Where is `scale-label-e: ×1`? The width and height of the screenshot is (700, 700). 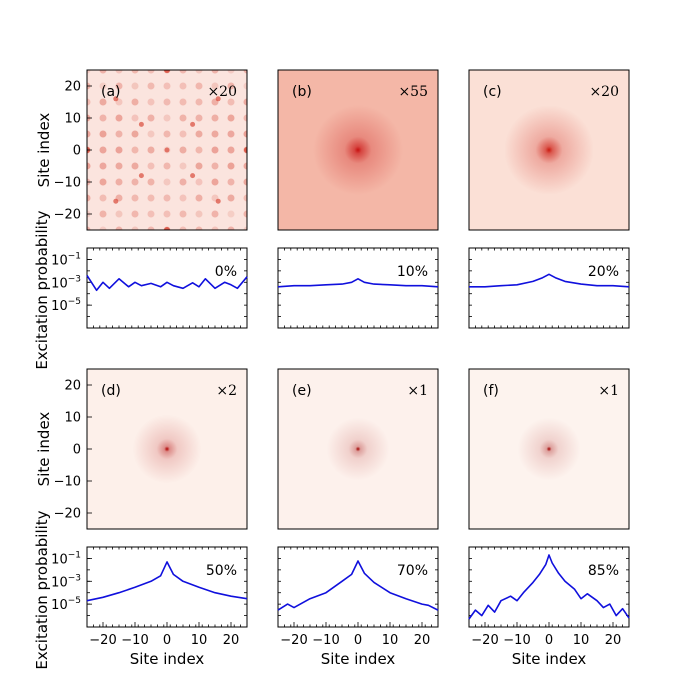 scale-label-e: ×1 is located at coordinates (417, 391).